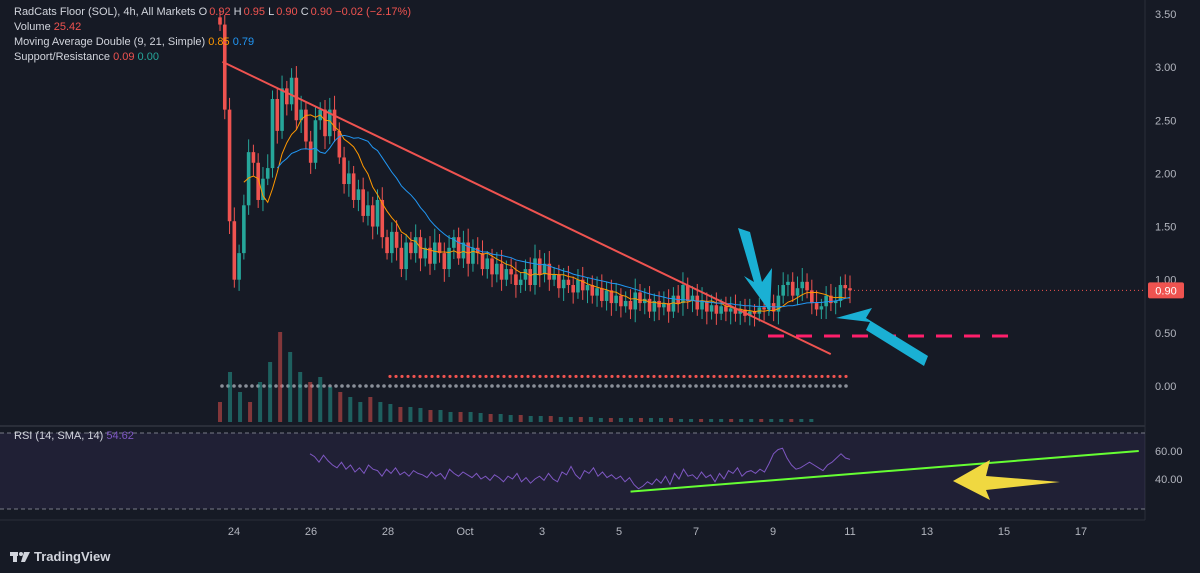 This screenshot has width=1200, height=573. Describe the element at coordinates (1004, 532) in the screenshot. I see `time-tick-label: 15` at that location.